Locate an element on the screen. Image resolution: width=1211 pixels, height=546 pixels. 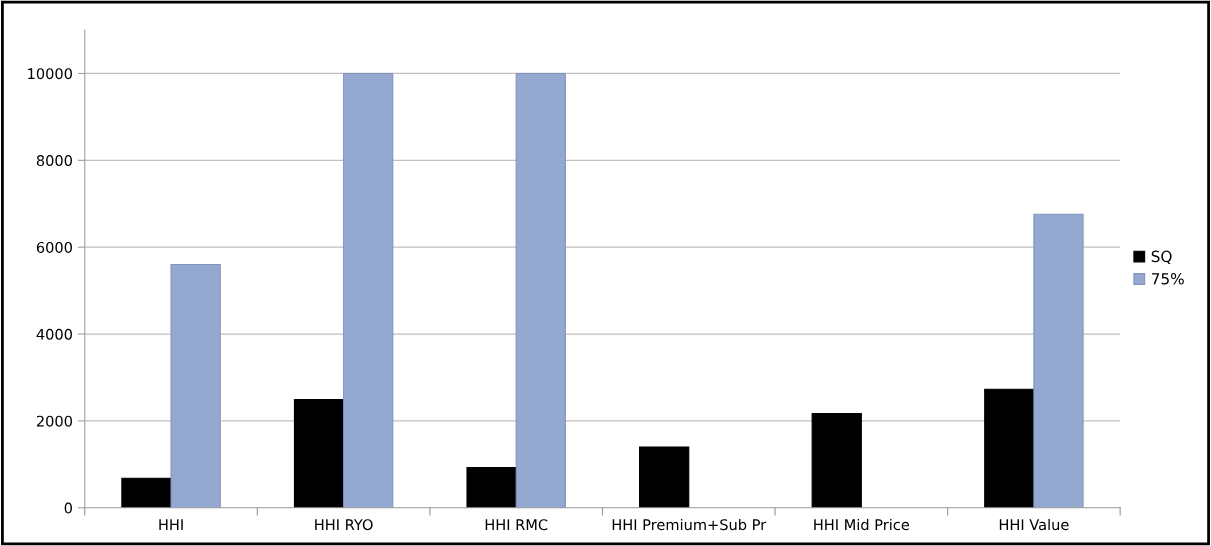
y-tick-label: 2000 is located at coordinates (54, 421).